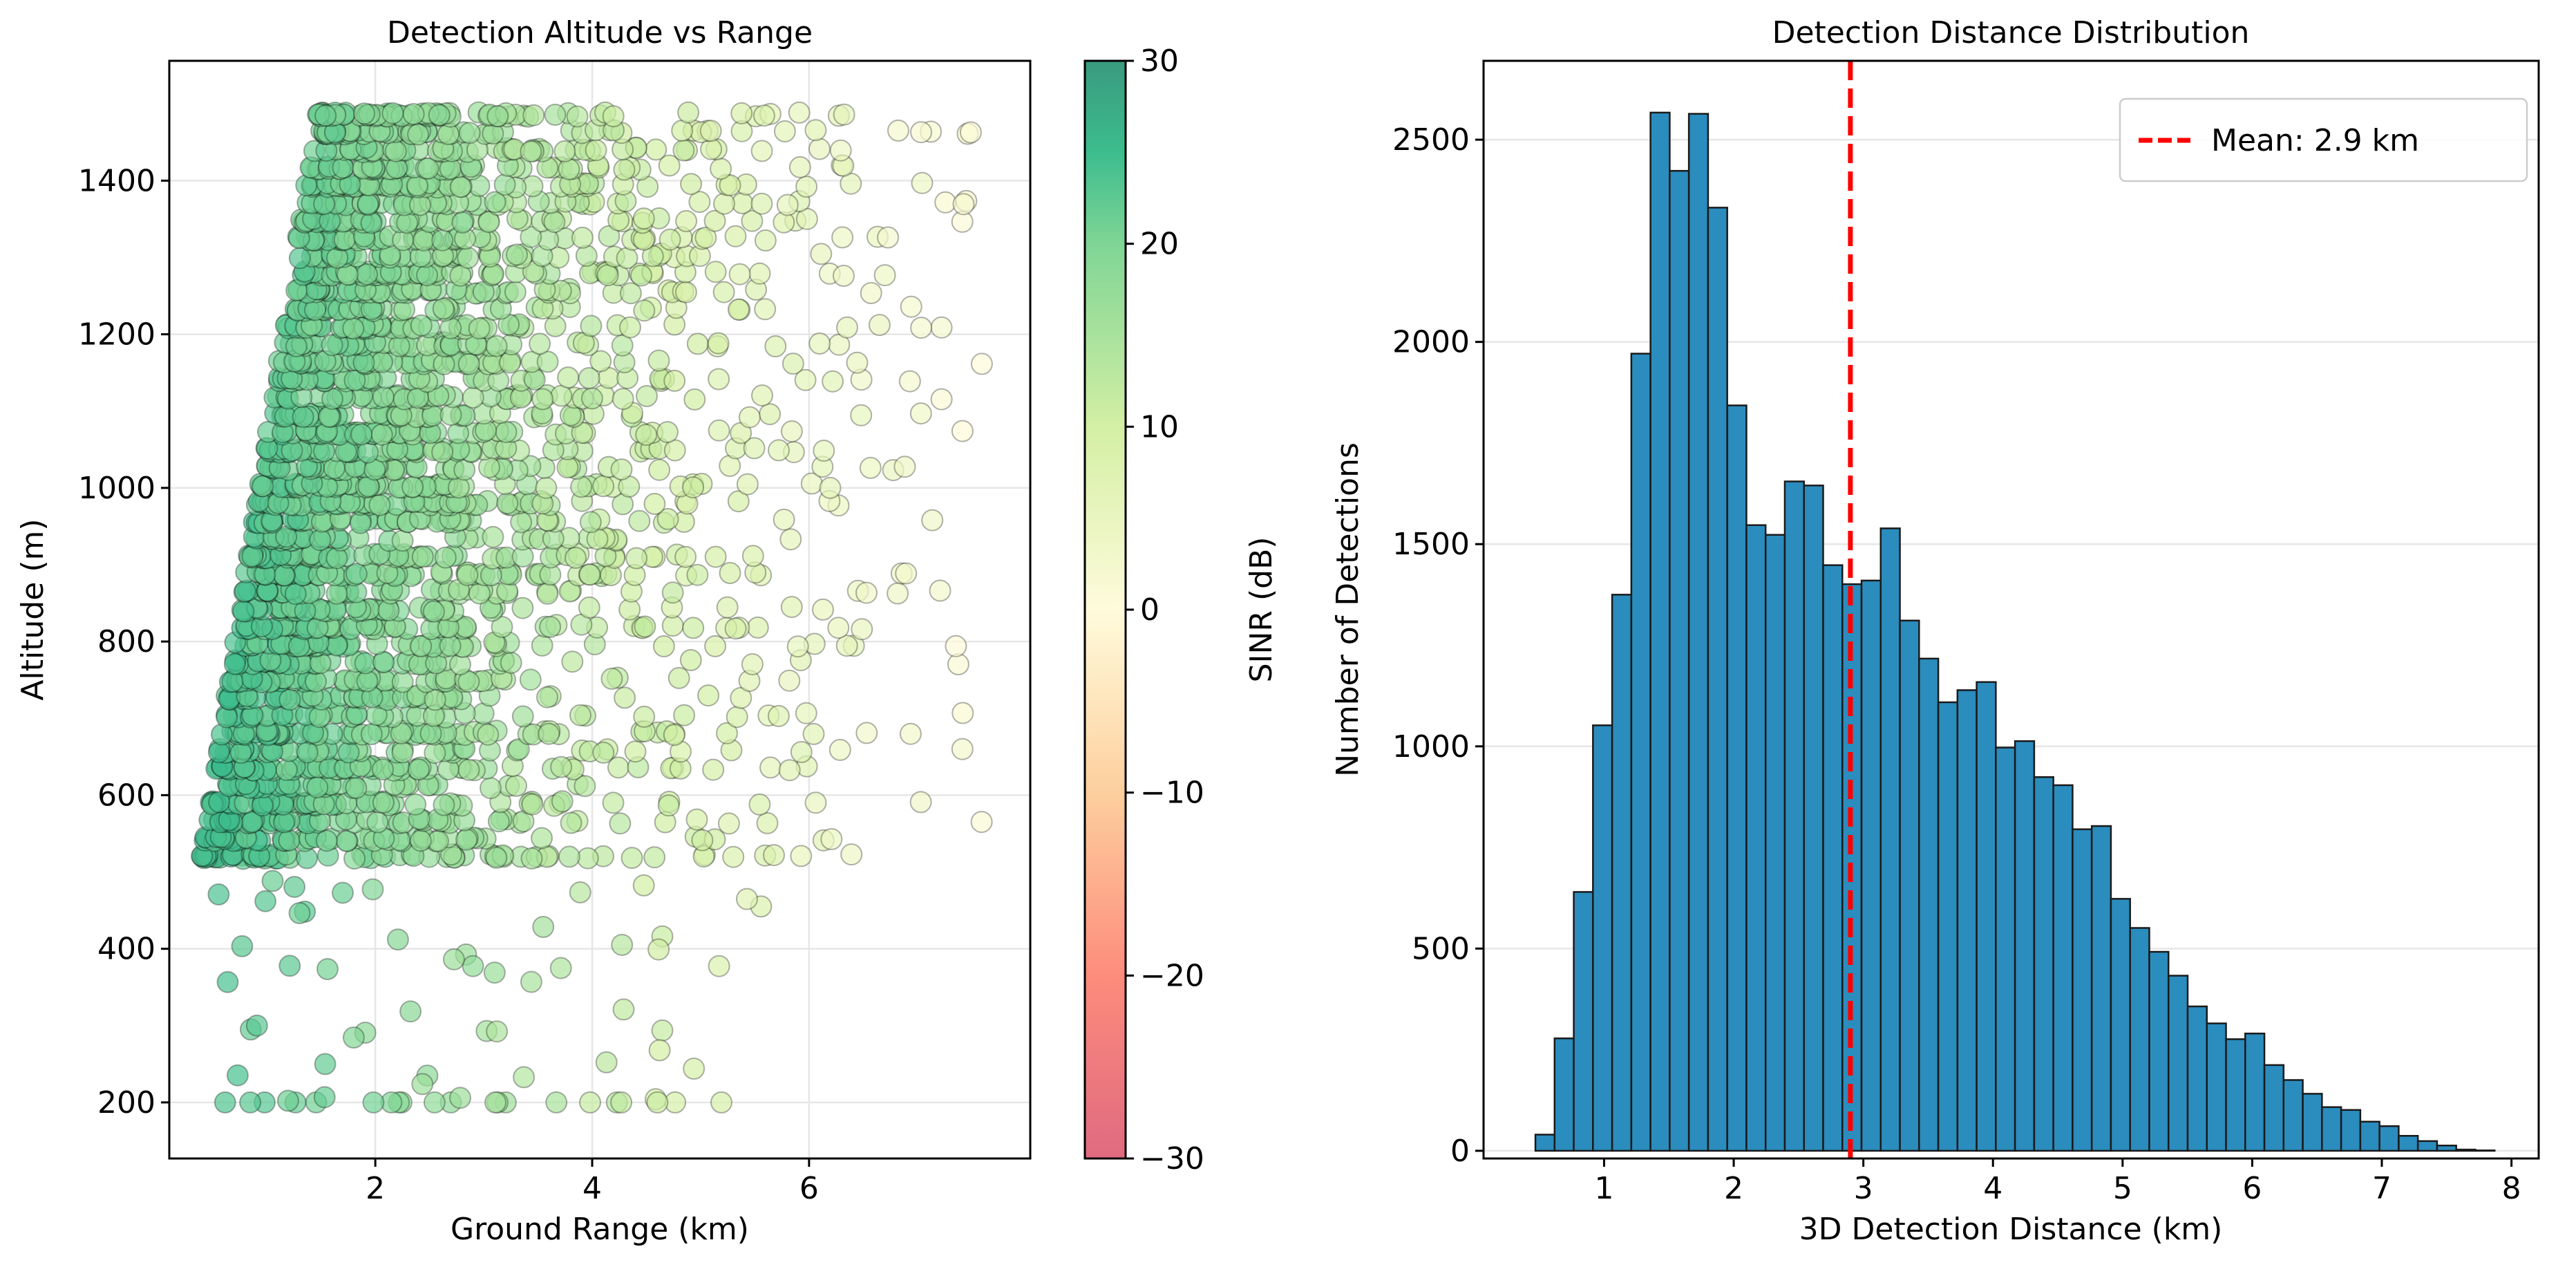 This screenshot has width=2576, height=1267. I want to click on colorbar-tick-label: 20, so click(1159, 244).